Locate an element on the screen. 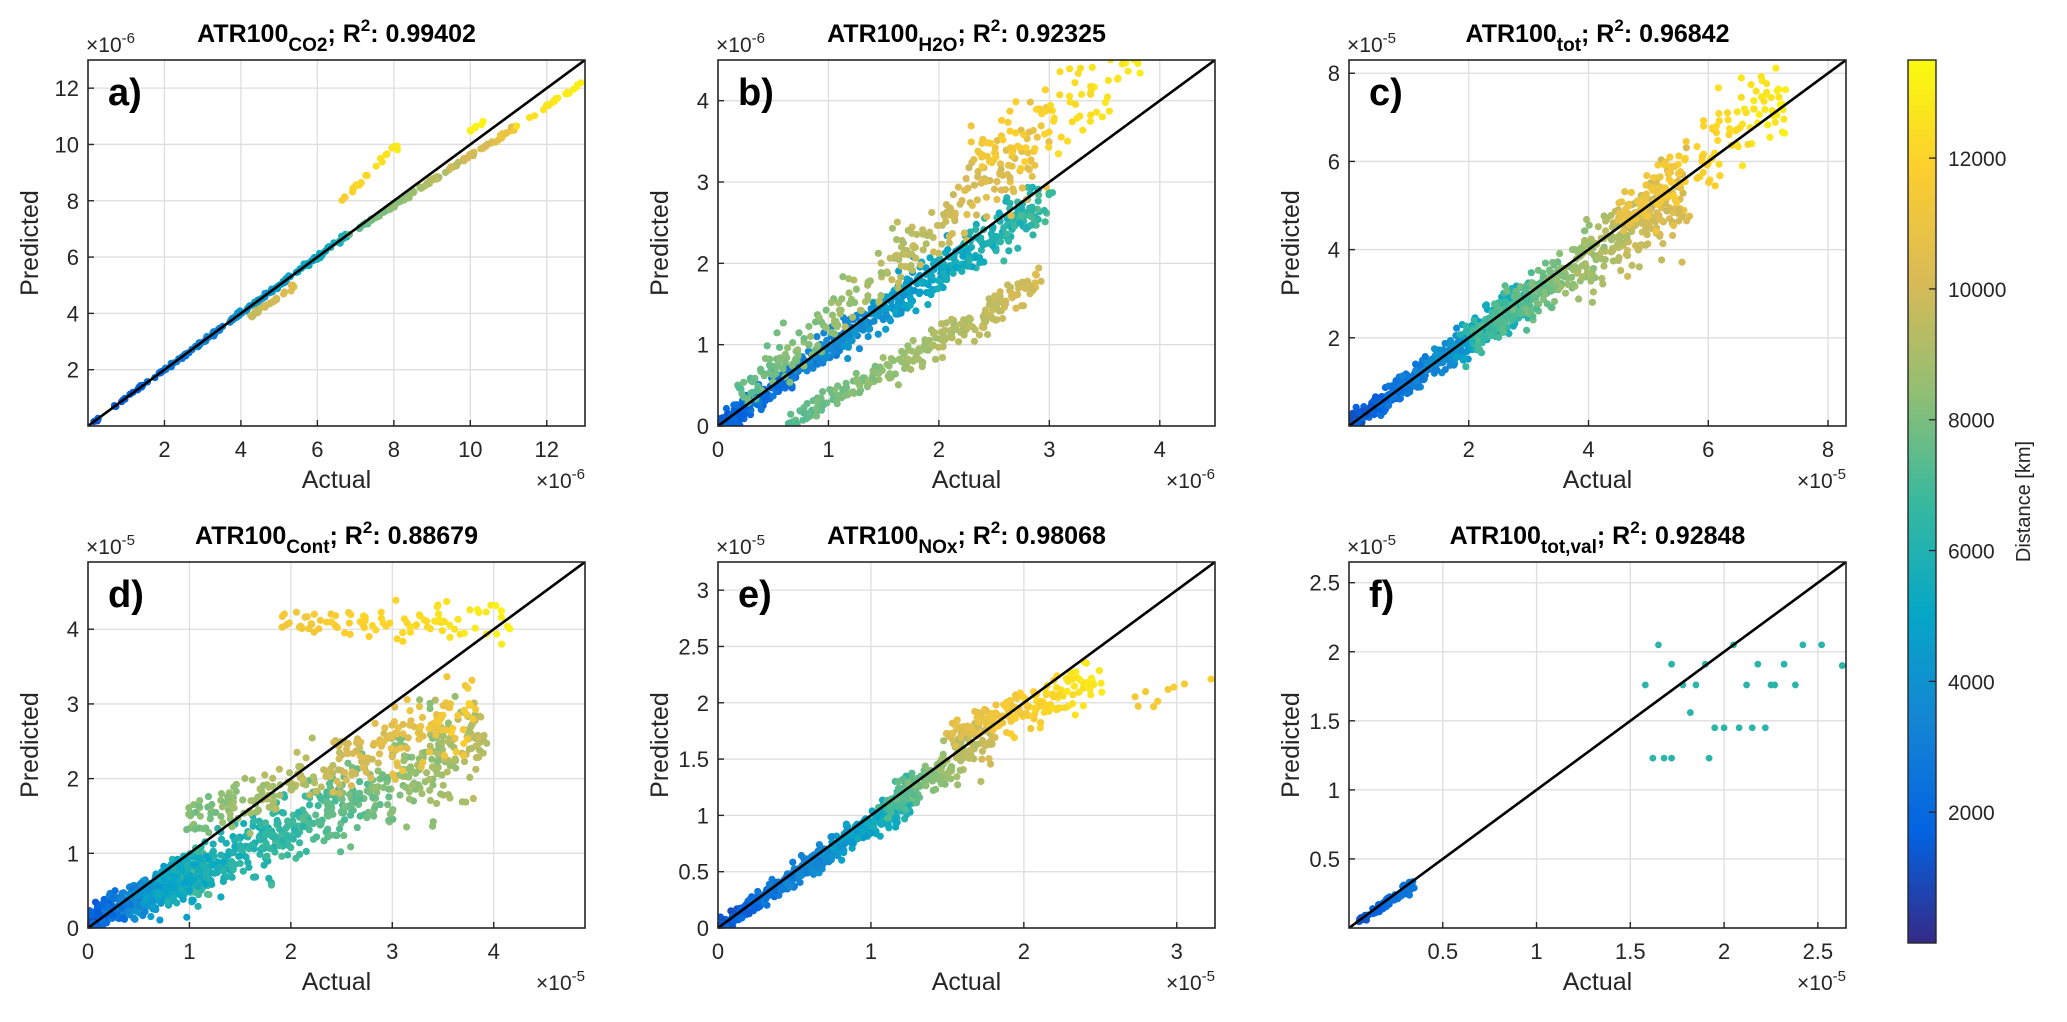 Image resolution: width=2067 pixels, height=1022 pixels. exponent-base: ×10 is located at coordinates (554, 983).